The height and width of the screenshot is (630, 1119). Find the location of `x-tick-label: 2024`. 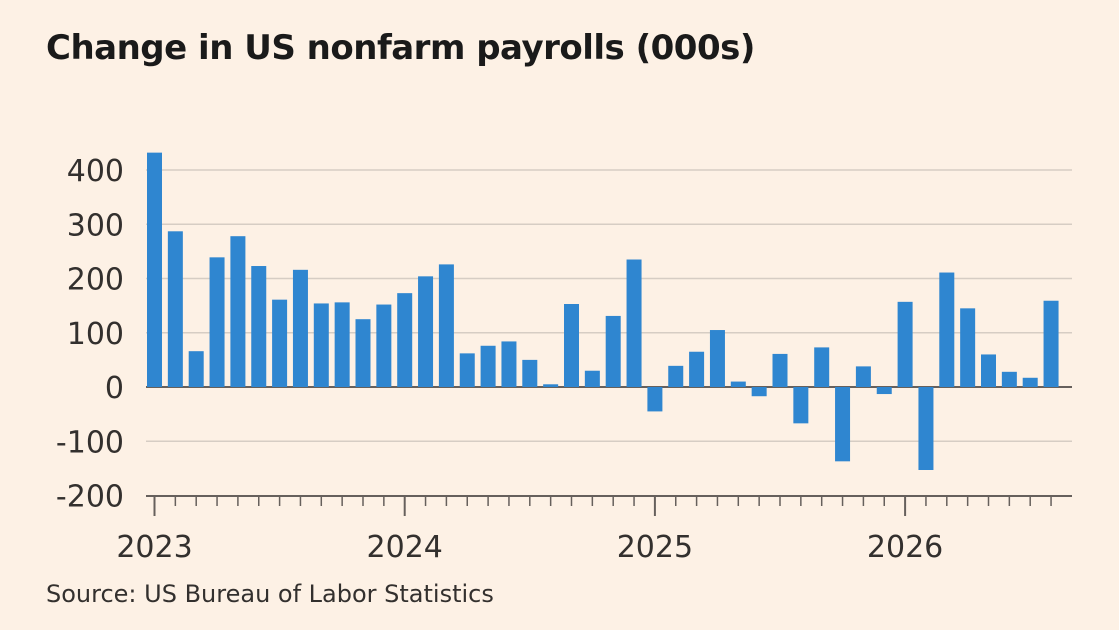

x-tick-label: 2024 is located at coordinates (405, 547).